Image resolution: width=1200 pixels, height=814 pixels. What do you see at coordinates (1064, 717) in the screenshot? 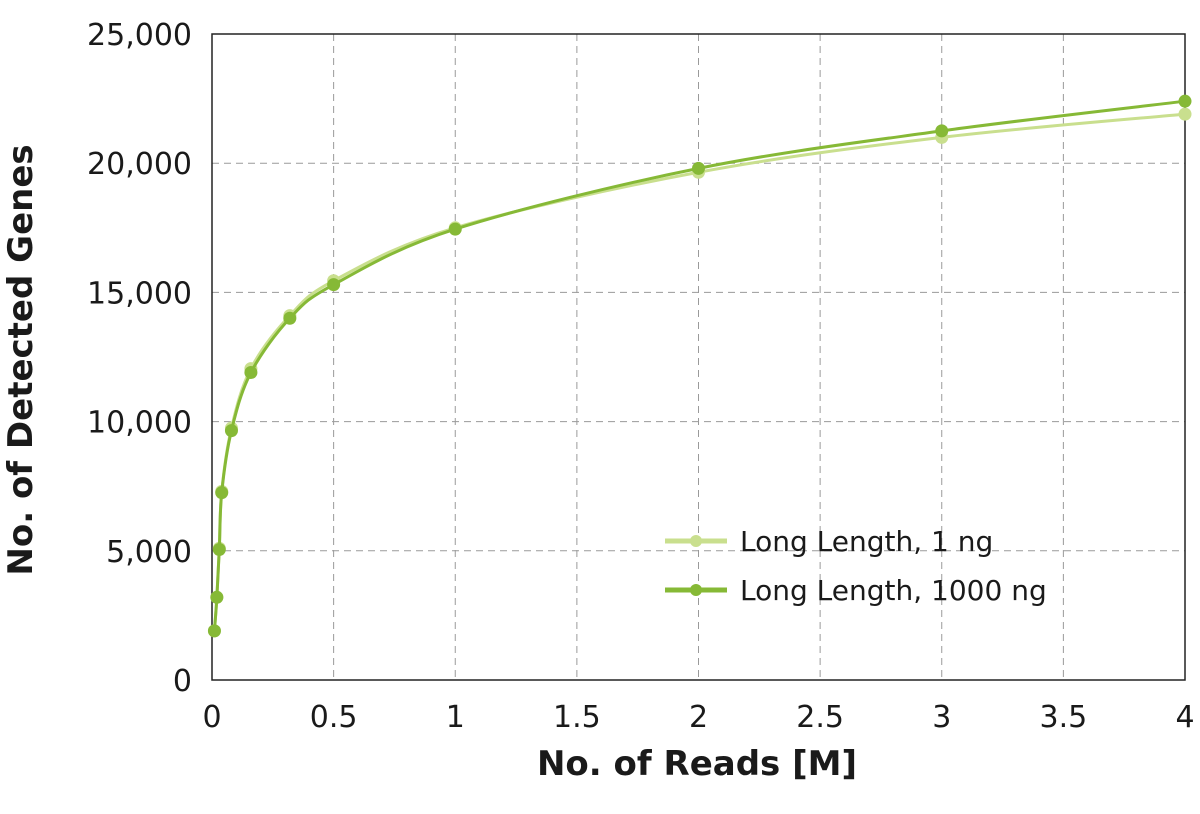
I see `x-tick-label: 3.5` at bounding box center [1064, 717].